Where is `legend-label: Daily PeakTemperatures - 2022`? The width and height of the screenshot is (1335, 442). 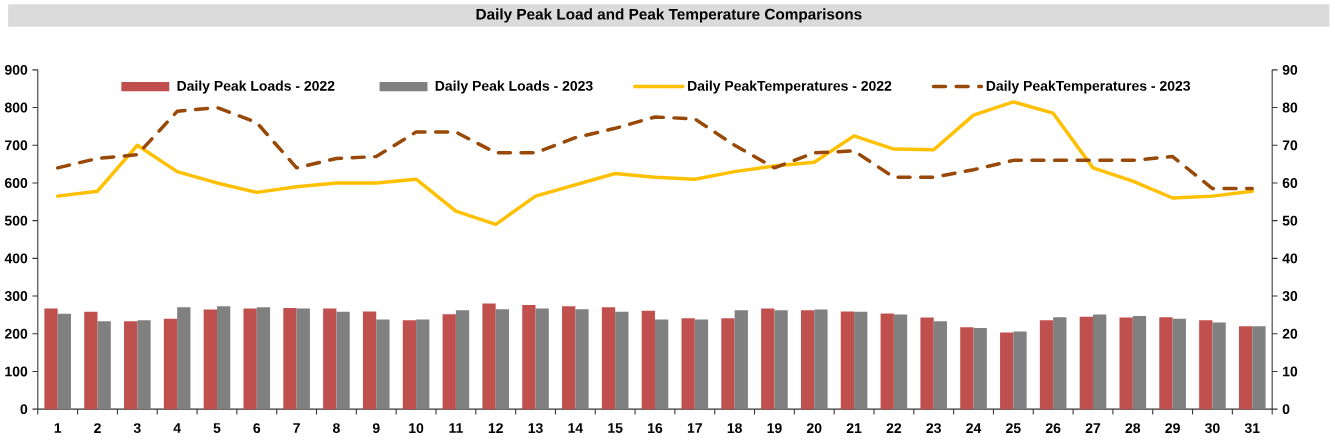
legend-label: Daily PeakTemperatures - 2022 is located at coordinates (790, 87).